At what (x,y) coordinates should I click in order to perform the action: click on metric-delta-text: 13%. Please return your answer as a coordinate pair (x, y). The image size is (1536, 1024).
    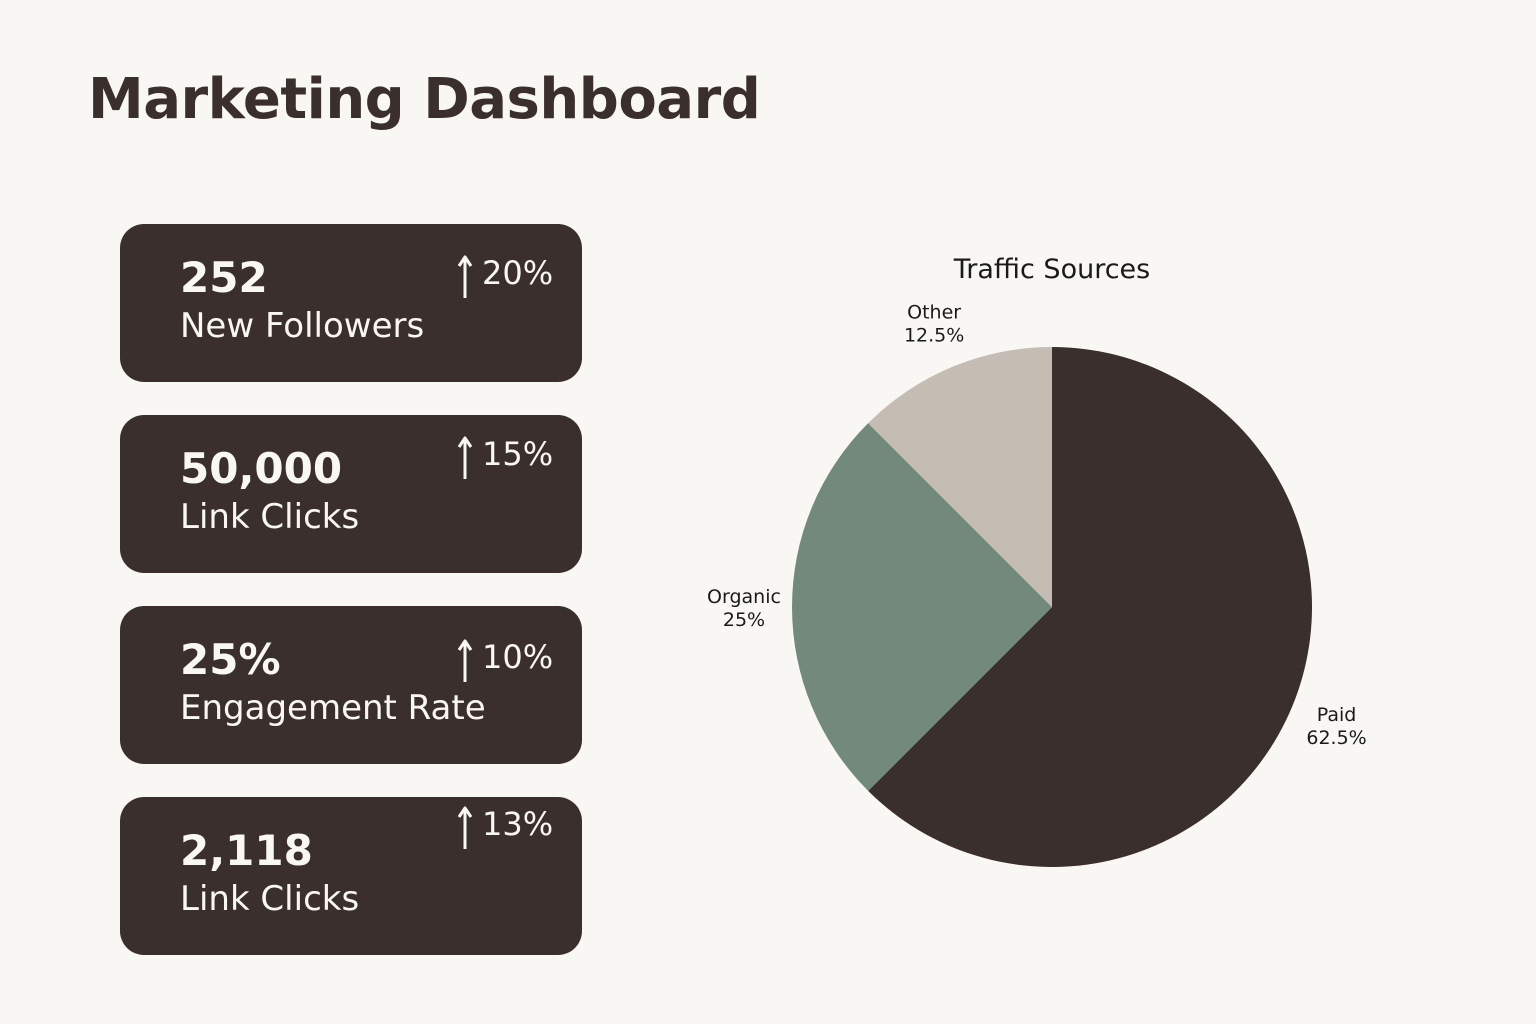
    Looking at the image, I should click on (518, 824).